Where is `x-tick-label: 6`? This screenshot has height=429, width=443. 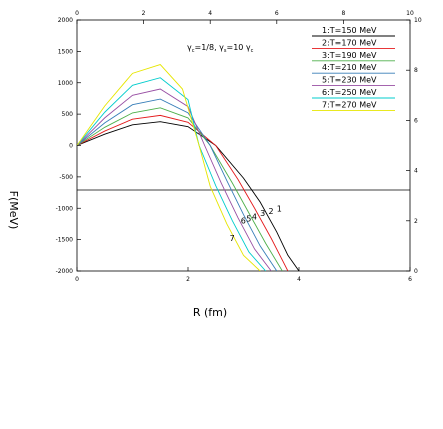
x-tick-label: 6 is located at coordinates (410, 279).